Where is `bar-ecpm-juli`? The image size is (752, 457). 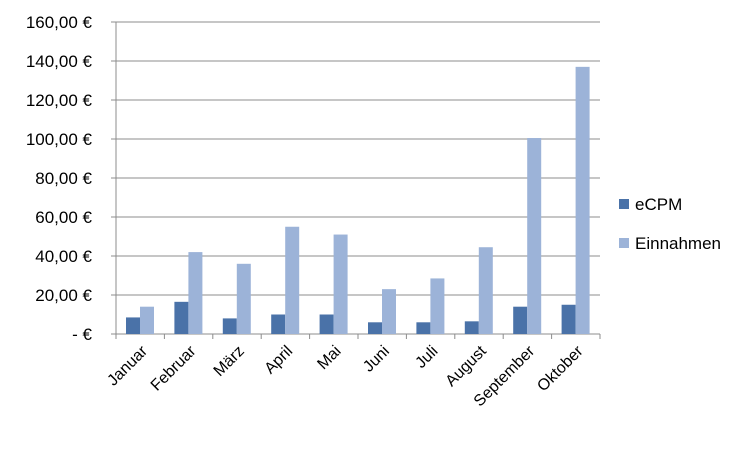 bar-ecpm-juli is located at coordinates (423, 328).